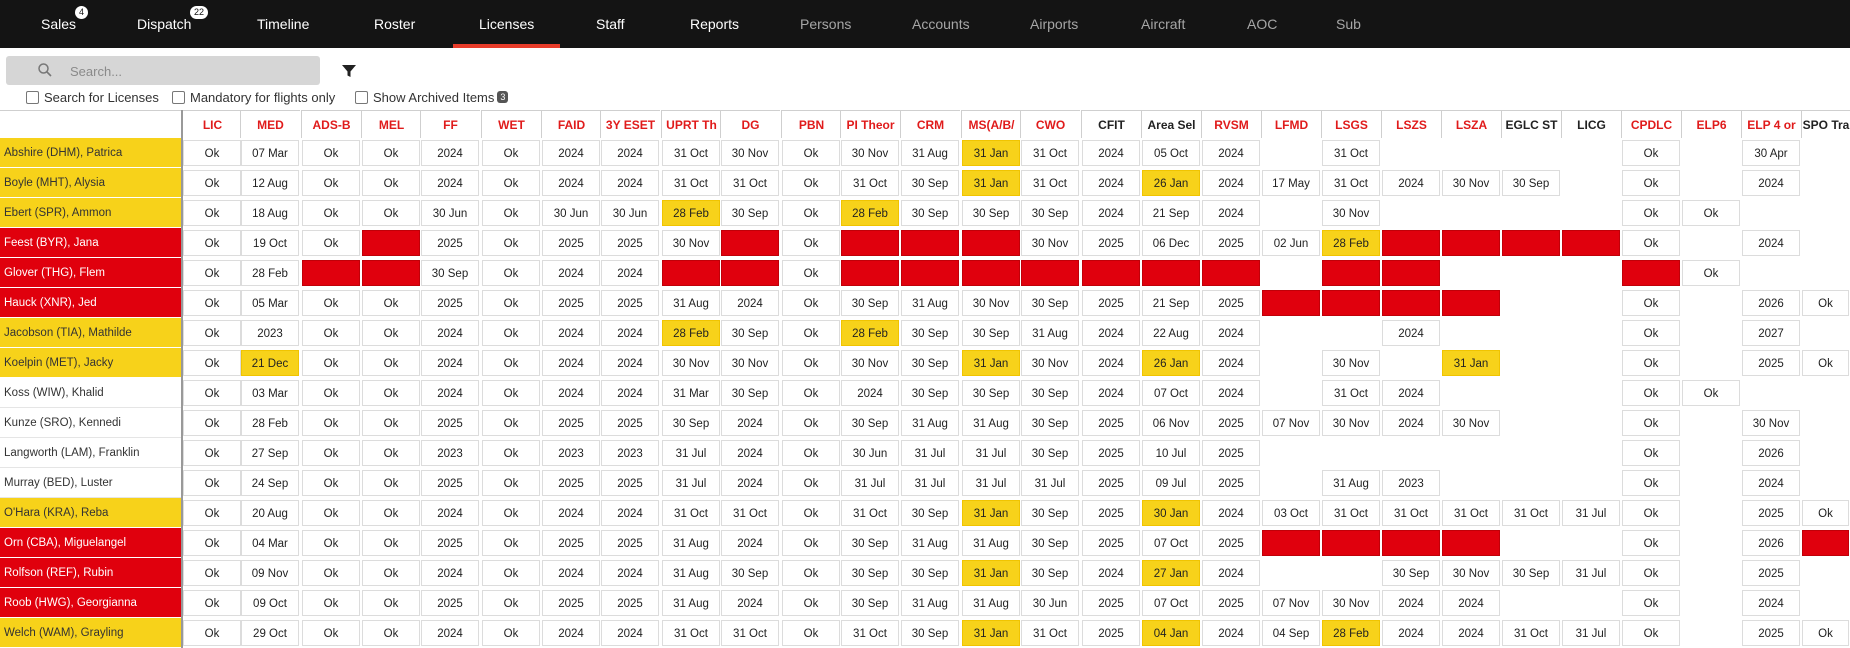  Describe the element at coordinates (450, 213) in the screenshot. I see `license-cell: 30 Jun` at that location.